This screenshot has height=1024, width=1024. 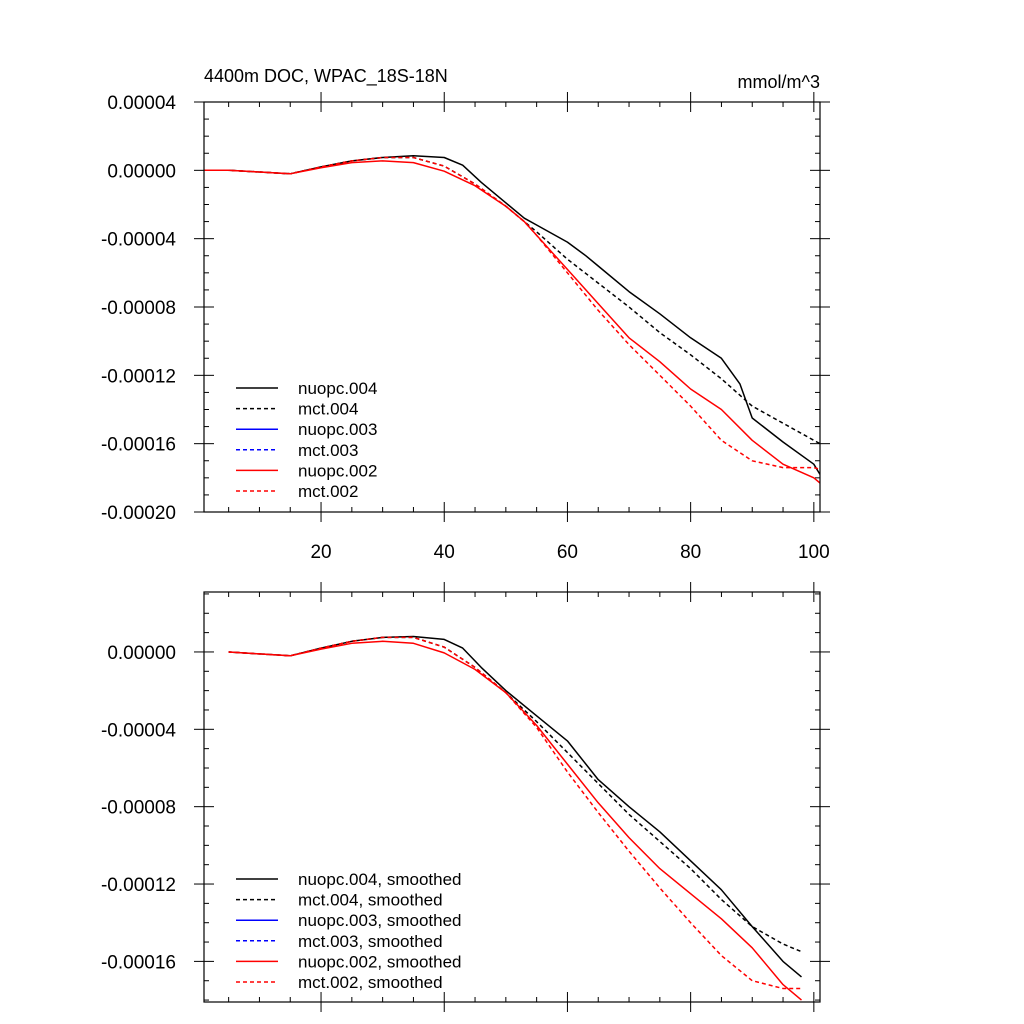 I want to click on units-label: mmol/m^3, so click(x=779, y=82).